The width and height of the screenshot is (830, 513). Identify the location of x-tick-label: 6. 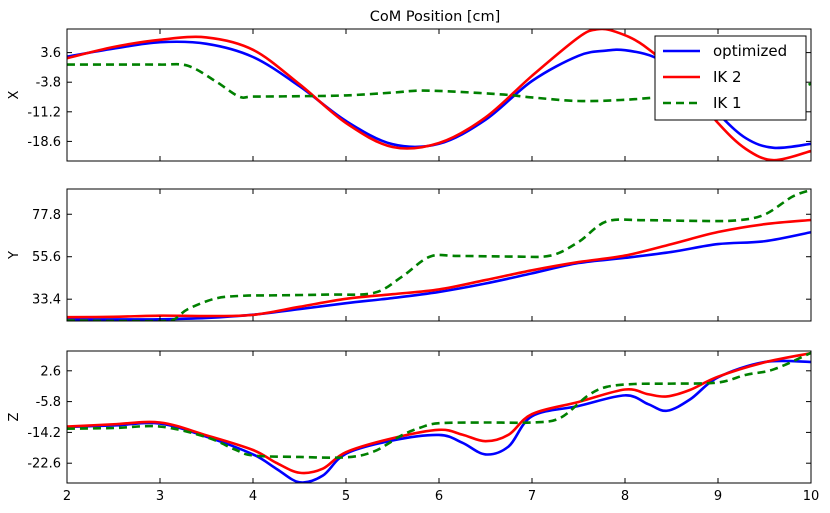
(439, 496).